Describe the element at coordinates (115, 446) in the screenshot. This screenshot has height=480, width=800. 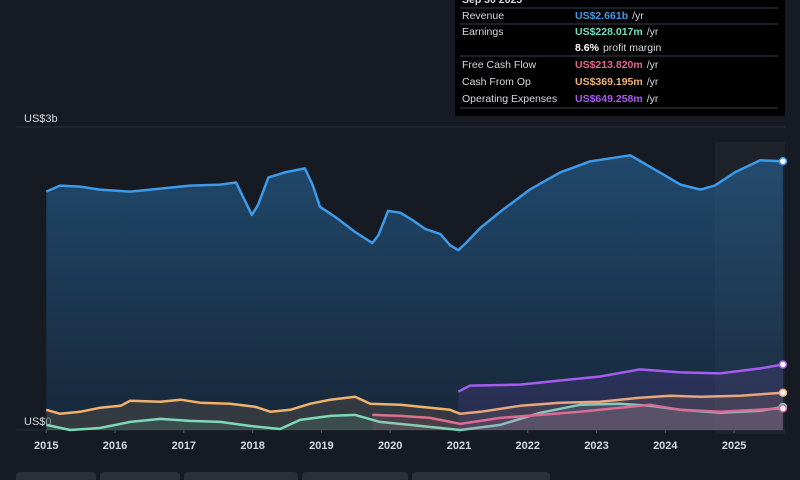
I see `x-tick-label: 2016` at that location.